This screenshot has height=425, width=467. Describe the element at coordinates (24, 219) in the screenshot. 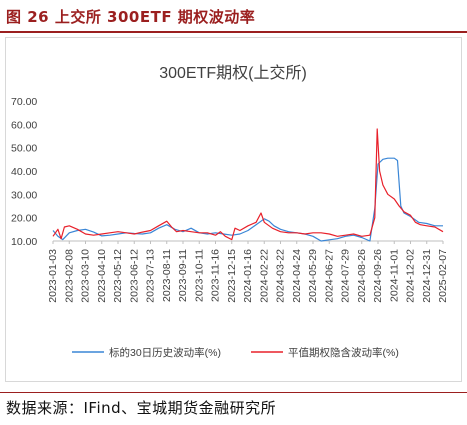

I see `y-tick-label: 20.00` at that location.